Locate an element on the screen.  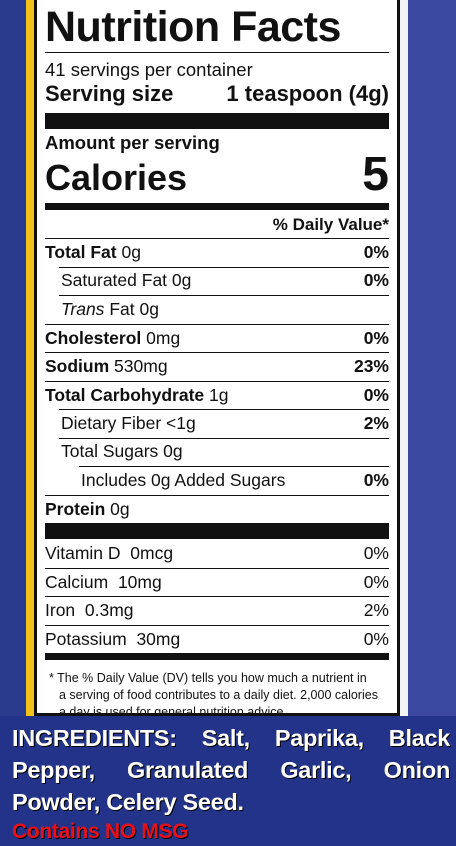
nutrient-row-total-carbohydrate: Total Carbohydrate 1g 0% is located at coordinates (217, 395).